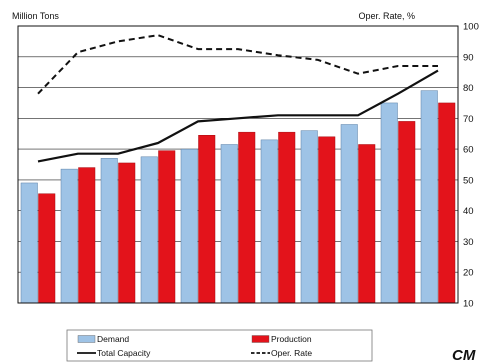 This screenshot has height=364, width=487. I want to click on oper-rate-line, so click(237, 64).